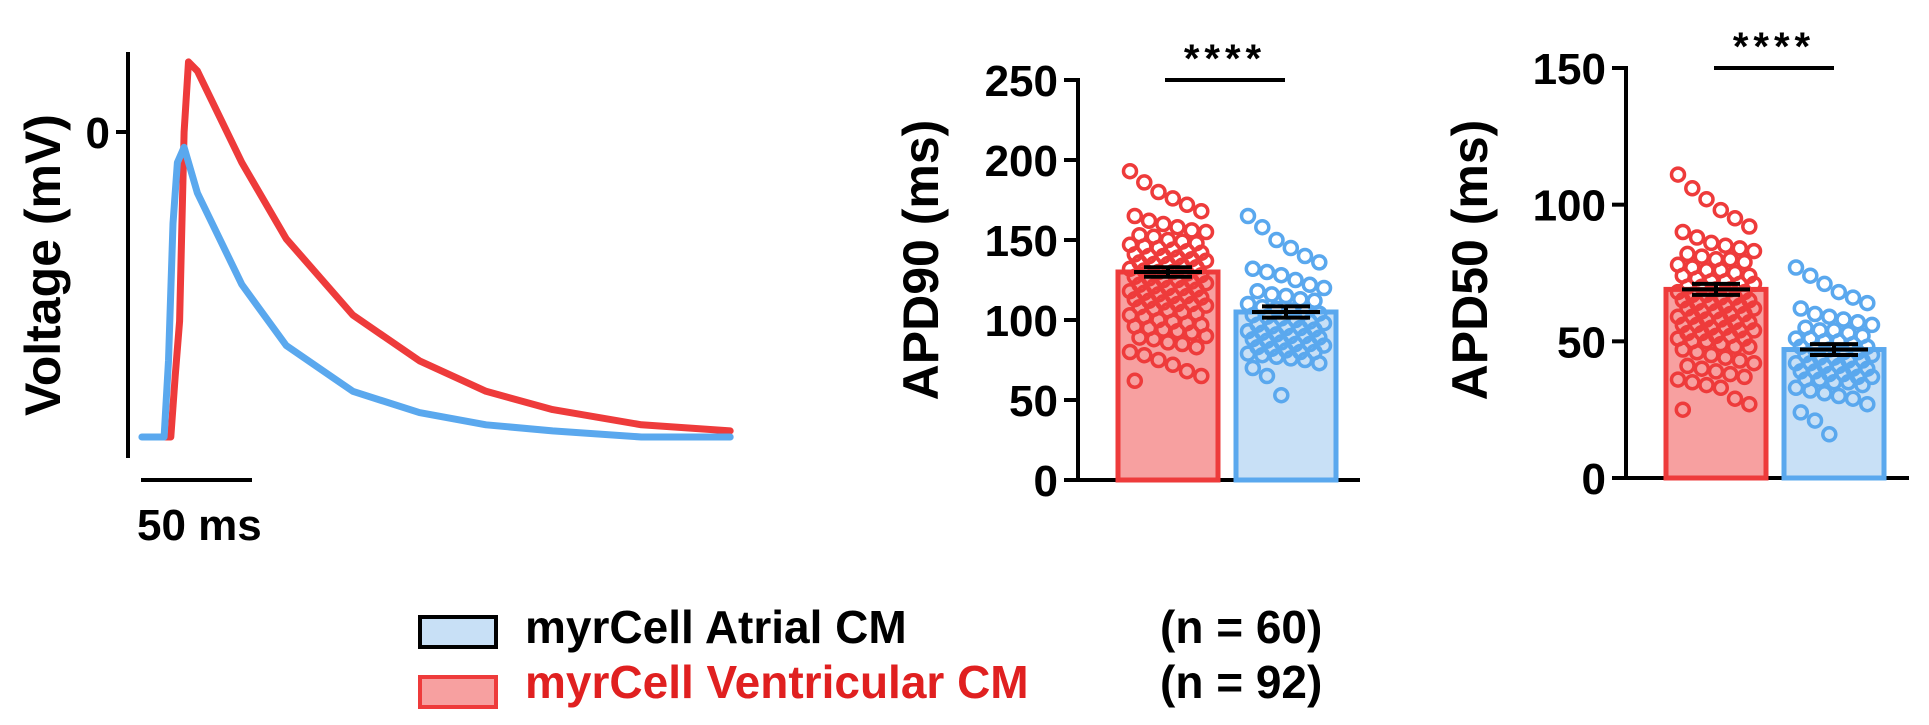 The height and width of the screenshot is (725, 1929). I want to click on apd90-axes: 0 50 100 150 200 250, so click(1172, 281).